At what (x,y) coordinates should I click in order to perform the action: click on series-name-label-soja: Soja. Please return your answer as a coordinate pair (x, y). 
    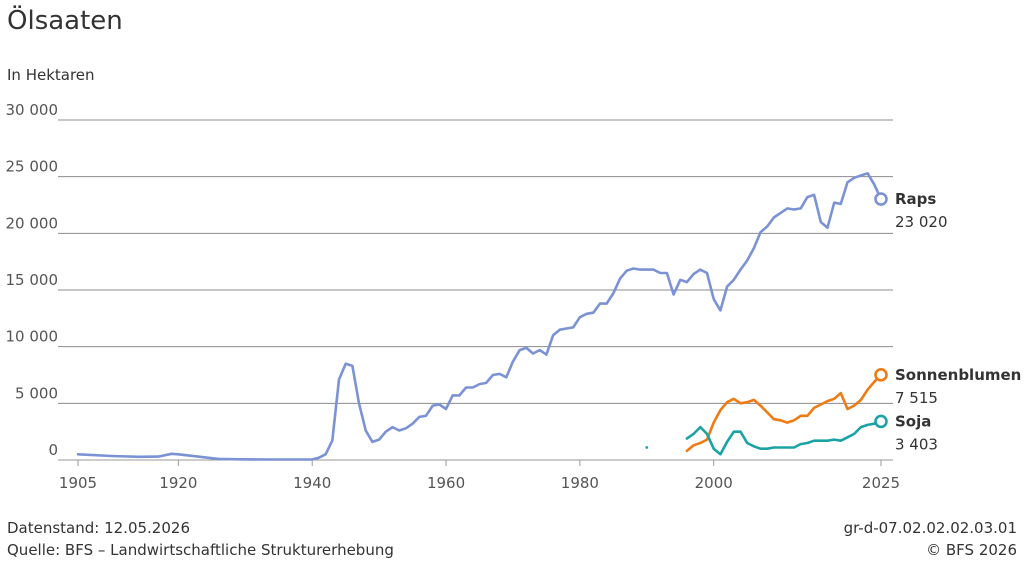
    Looking at the image, I should click on (913, 421).